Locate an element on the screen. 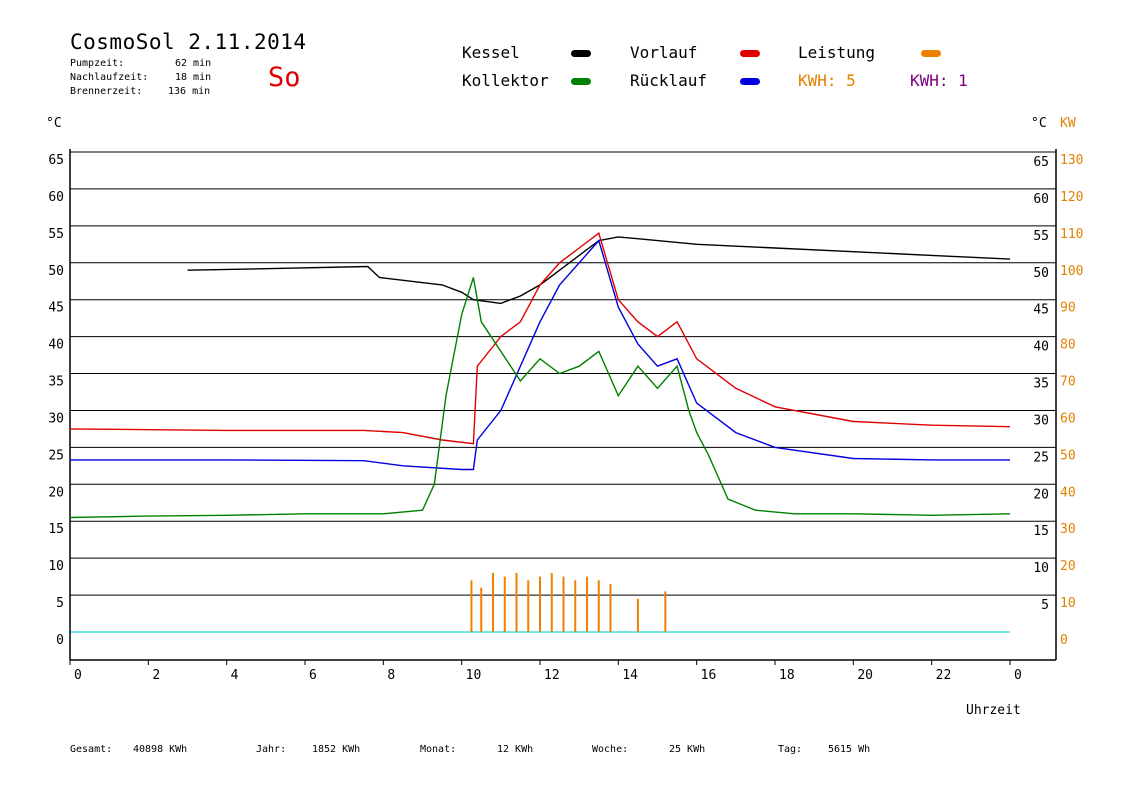 The width and height of the screenshot is (1148, 812). power-tick-110: 110 is located at coordinates (1071, 234).